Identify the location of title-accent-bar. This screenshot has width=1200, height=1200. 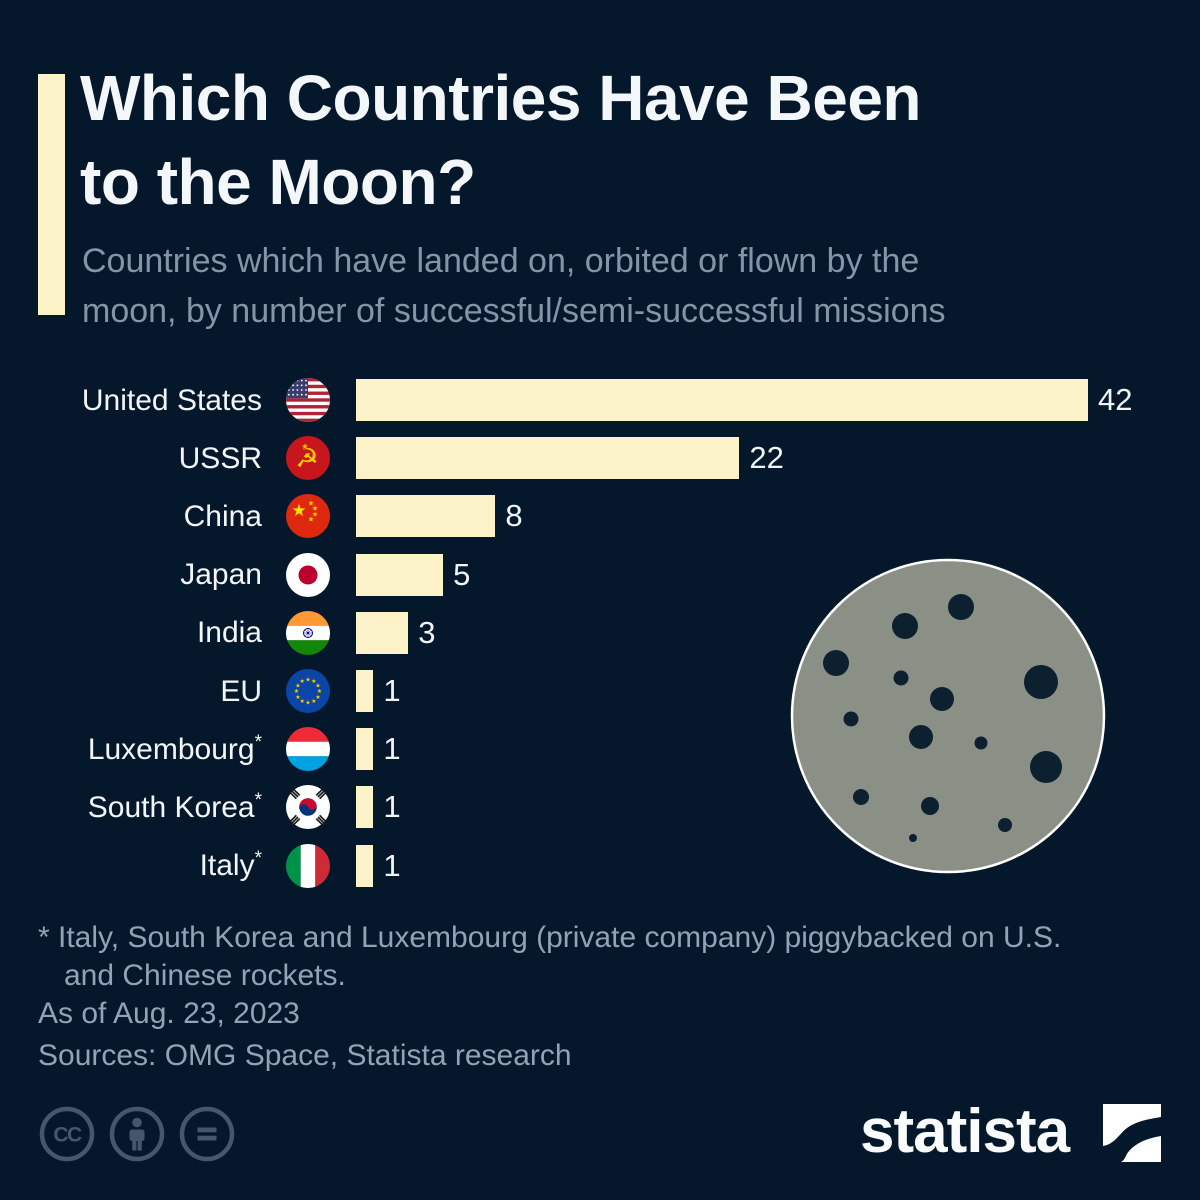
(51, 194).